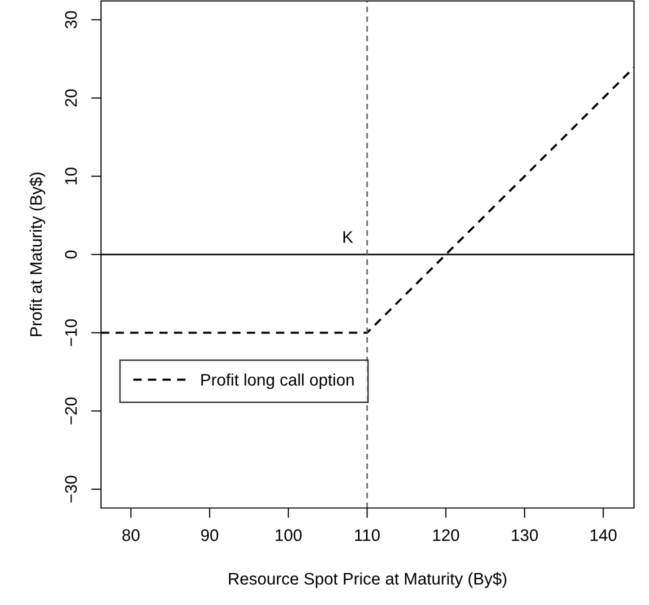  Describe the element at coordinates (209, 535) in the screenshot. I see `x-tick-label: 90` at that location.